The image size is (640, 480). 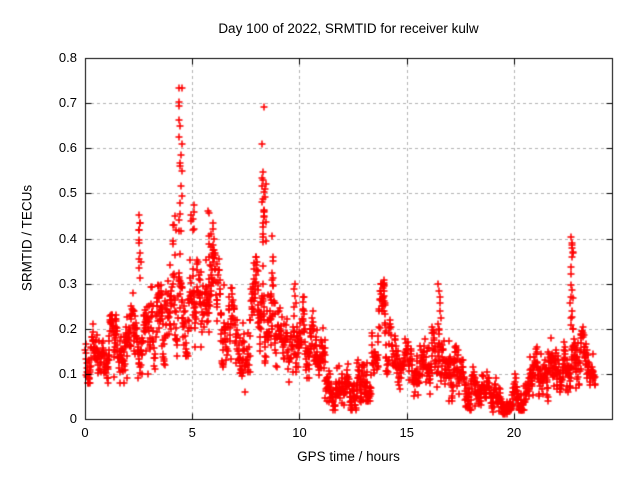 What do you see at coordinates (85, 432) in the screenshot?
I see `x-tick-label: 0` at bounding box center [85, 432].